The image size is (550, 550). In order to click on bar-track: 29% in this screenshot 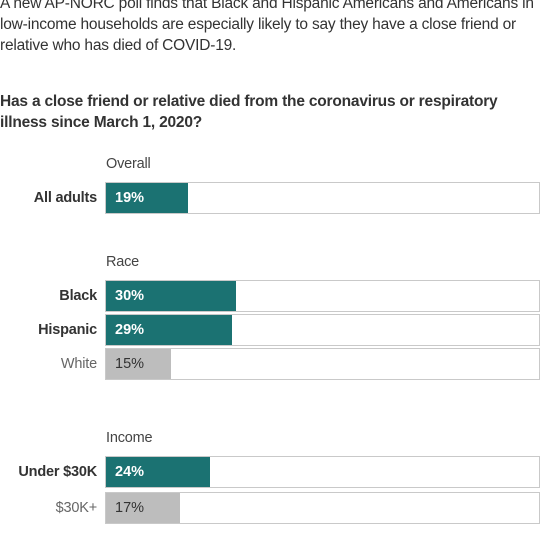, I will do `click(322, 330)`.